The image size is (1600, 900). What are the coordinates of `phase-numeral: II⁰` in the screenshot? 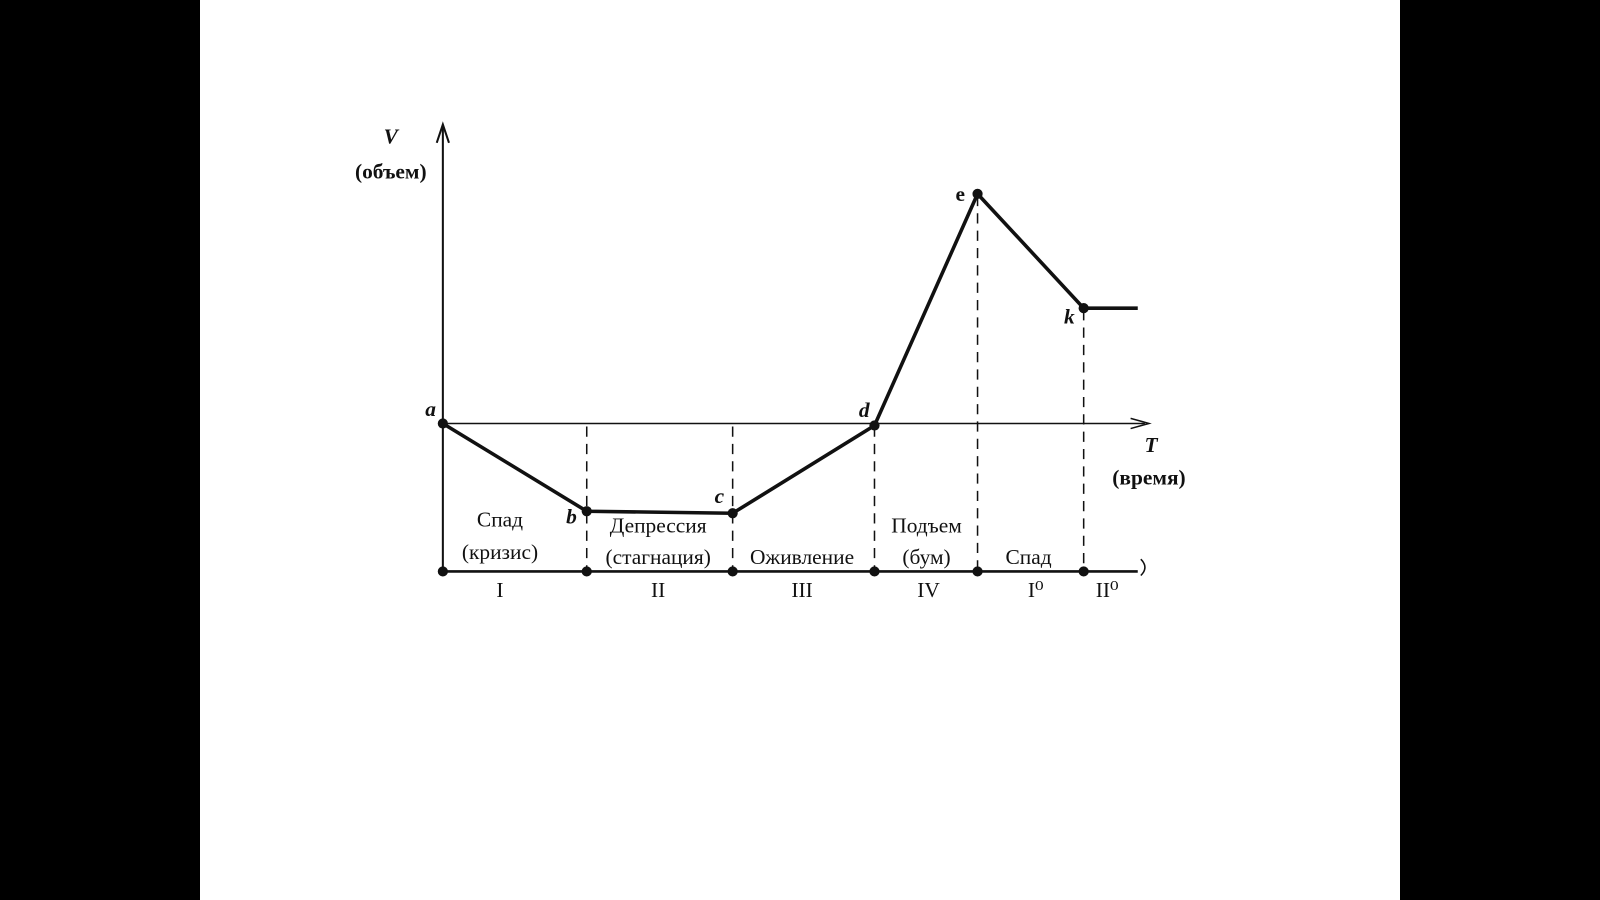 It's located at (1107, 590).